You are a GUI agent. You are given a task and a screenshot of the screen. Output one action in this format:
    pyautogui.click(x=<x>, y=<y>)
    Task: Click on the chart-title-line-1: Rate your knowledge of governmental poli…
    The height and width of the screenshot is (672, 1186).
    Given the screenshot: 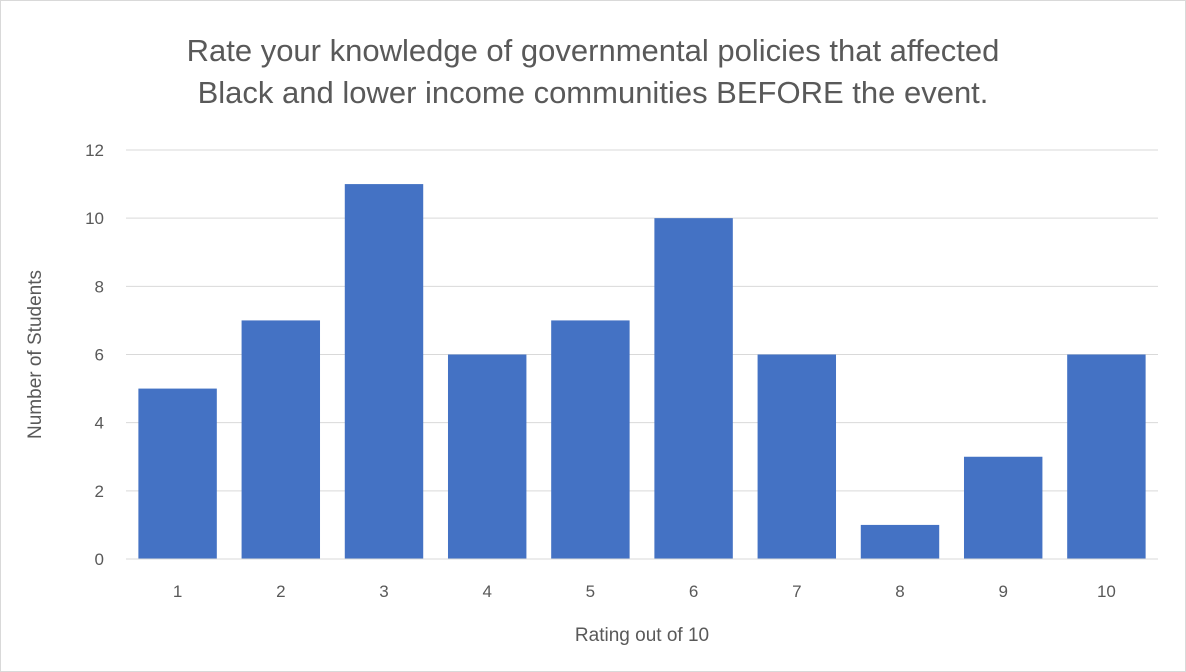 What is the action you would take?
    pyautogui.click(x=593, y=50)
    